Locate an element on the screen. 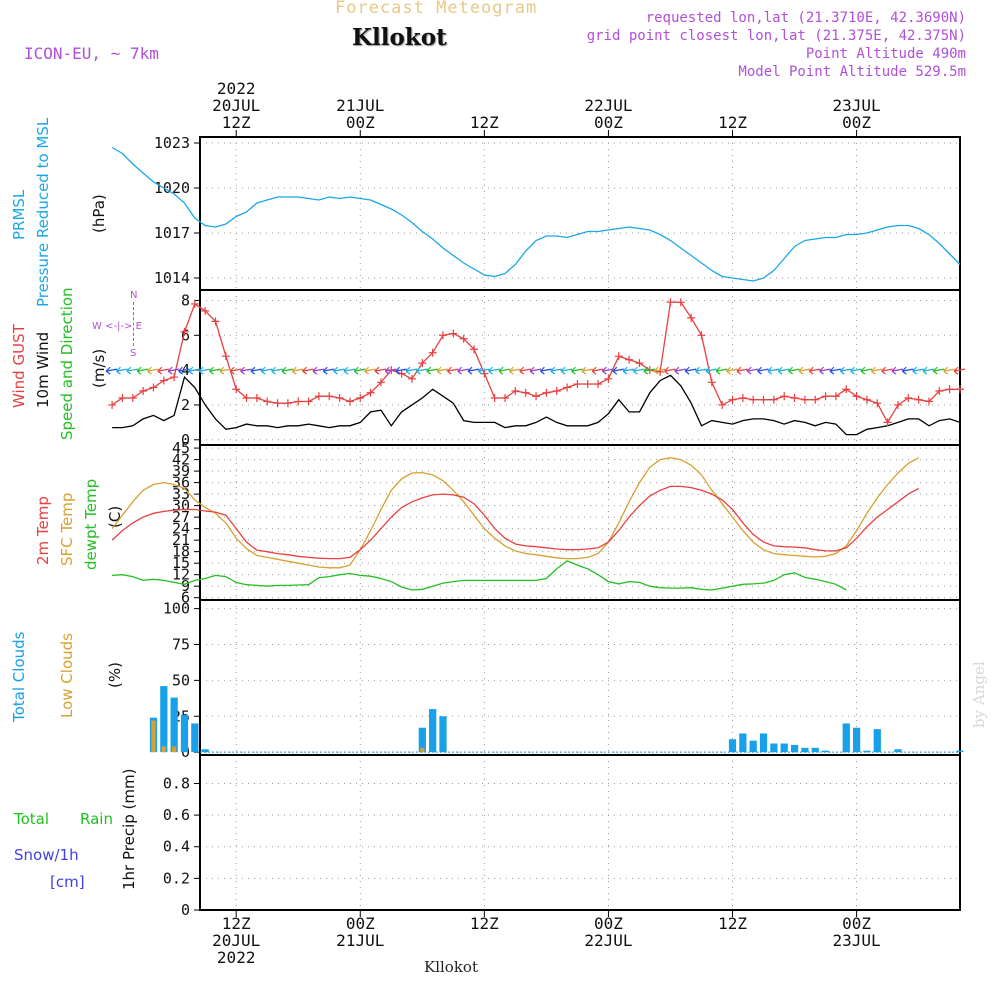 This screenshot has width=1000, height=1000. y-tick-label: 1014 is located at coordinates (172, 278).